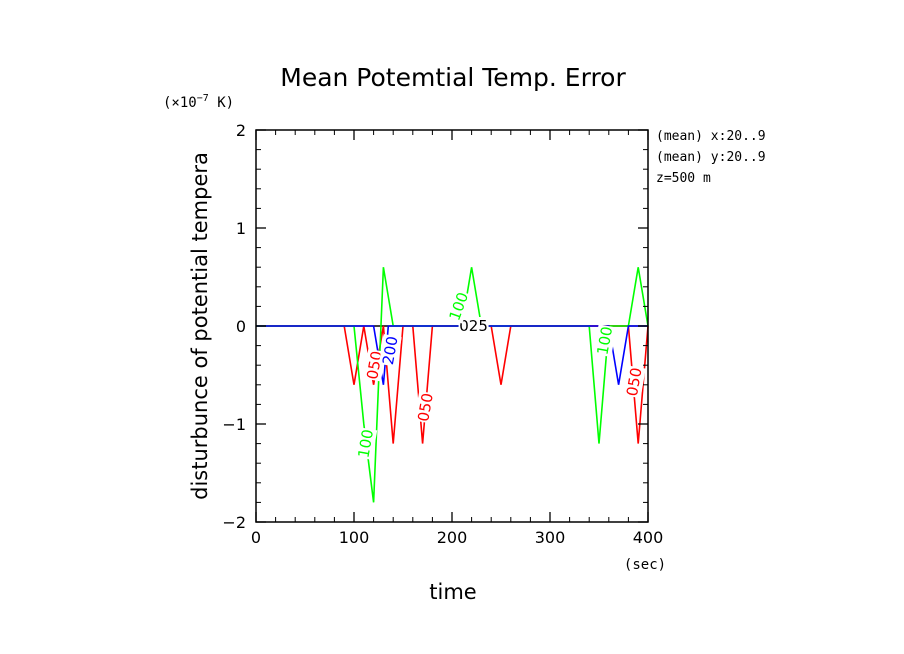 The width and height of the screenshot is (904, 654). Describe the element at coordinates (452, 537) in the screenshot. I see `x-tick-label: 200` at that location.